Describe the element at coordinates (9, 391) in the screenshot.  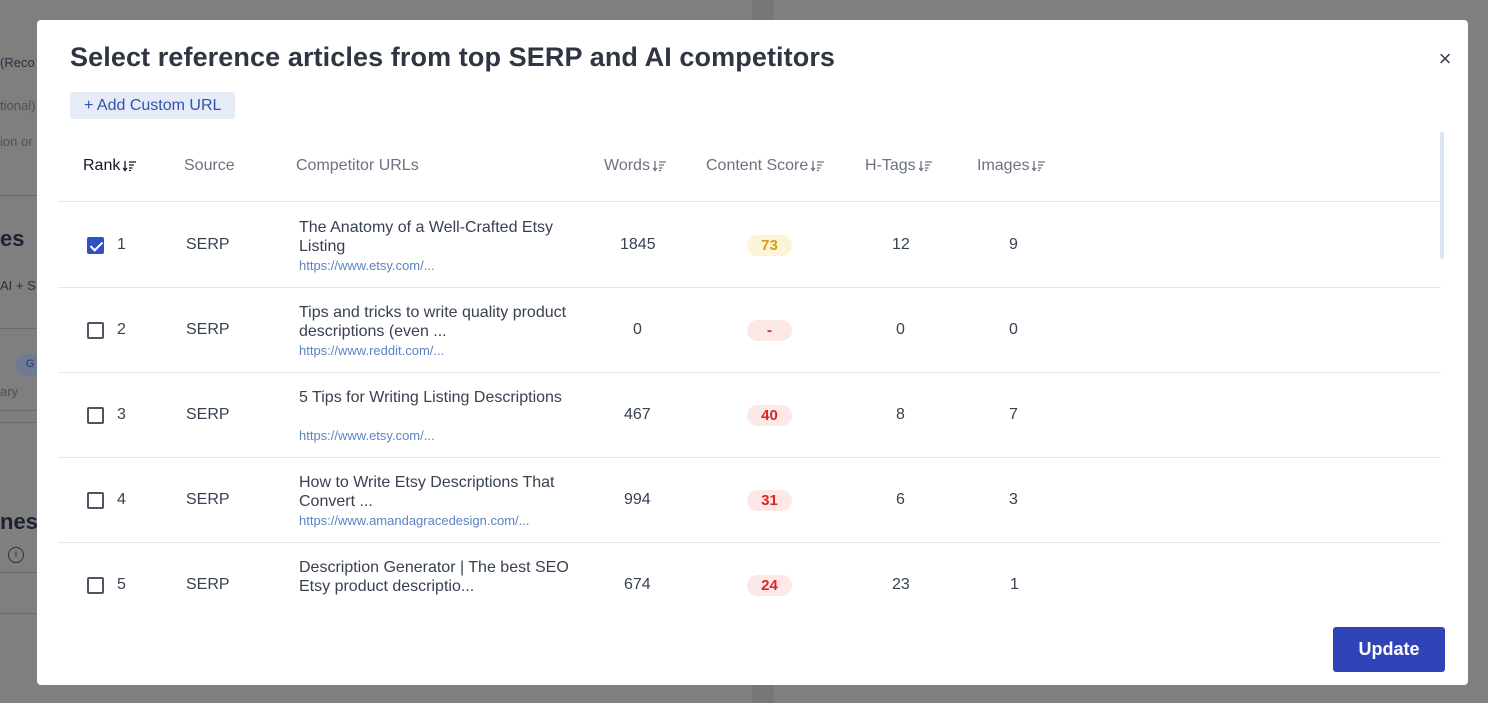
I see `background-fragment: ary` at that location.